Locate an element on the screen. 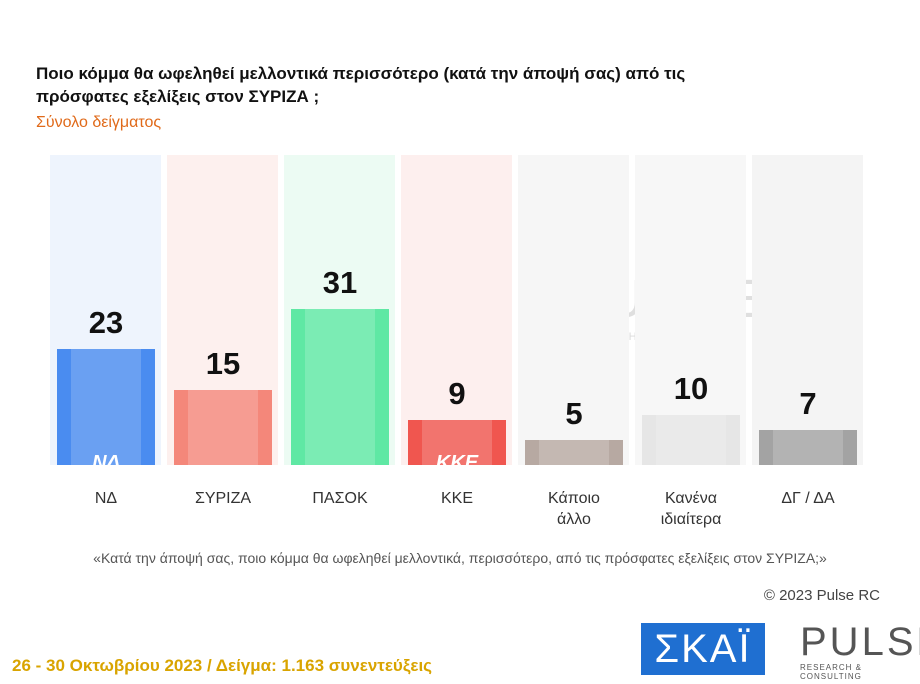 Image resolution: width=920 pixels, height=684 pixels. x-tick-label: ΠΑΣΟΚ is located at coordinates (340, 498).